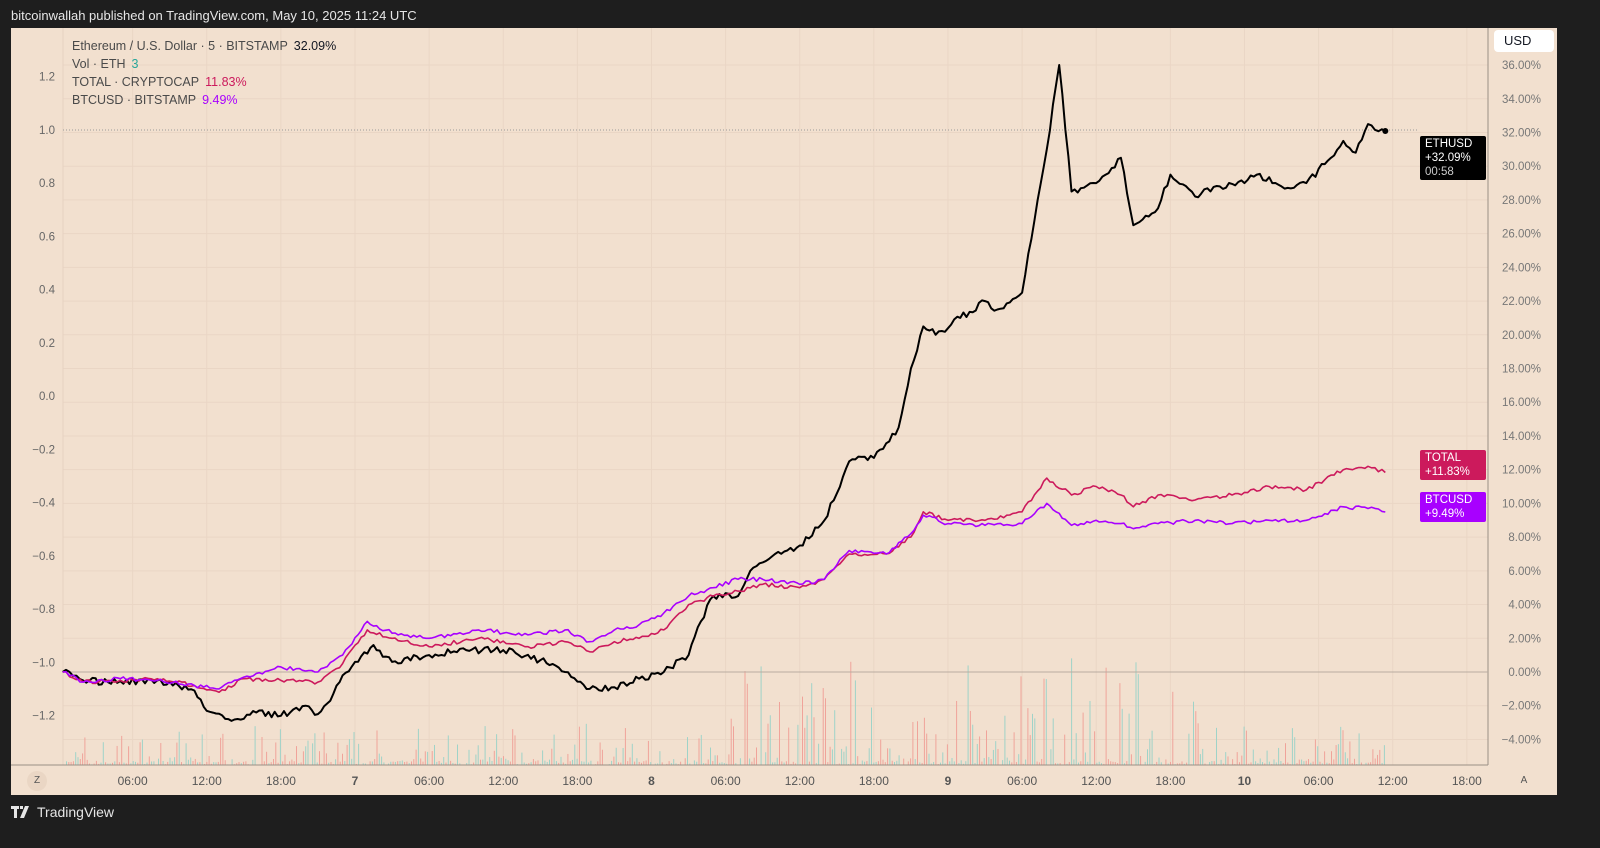  I want to click on legend-volume: Vol · ETH 3, so click(105, 64).